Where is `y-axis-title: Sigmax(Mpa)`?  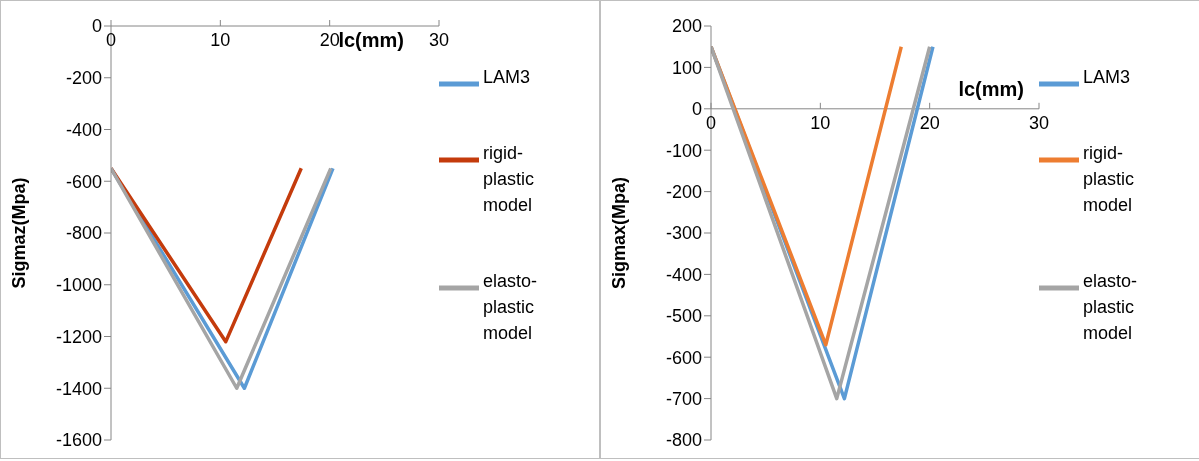 y-axis-title: Sigmax(Mpa) is located at coordinates (619, 233).